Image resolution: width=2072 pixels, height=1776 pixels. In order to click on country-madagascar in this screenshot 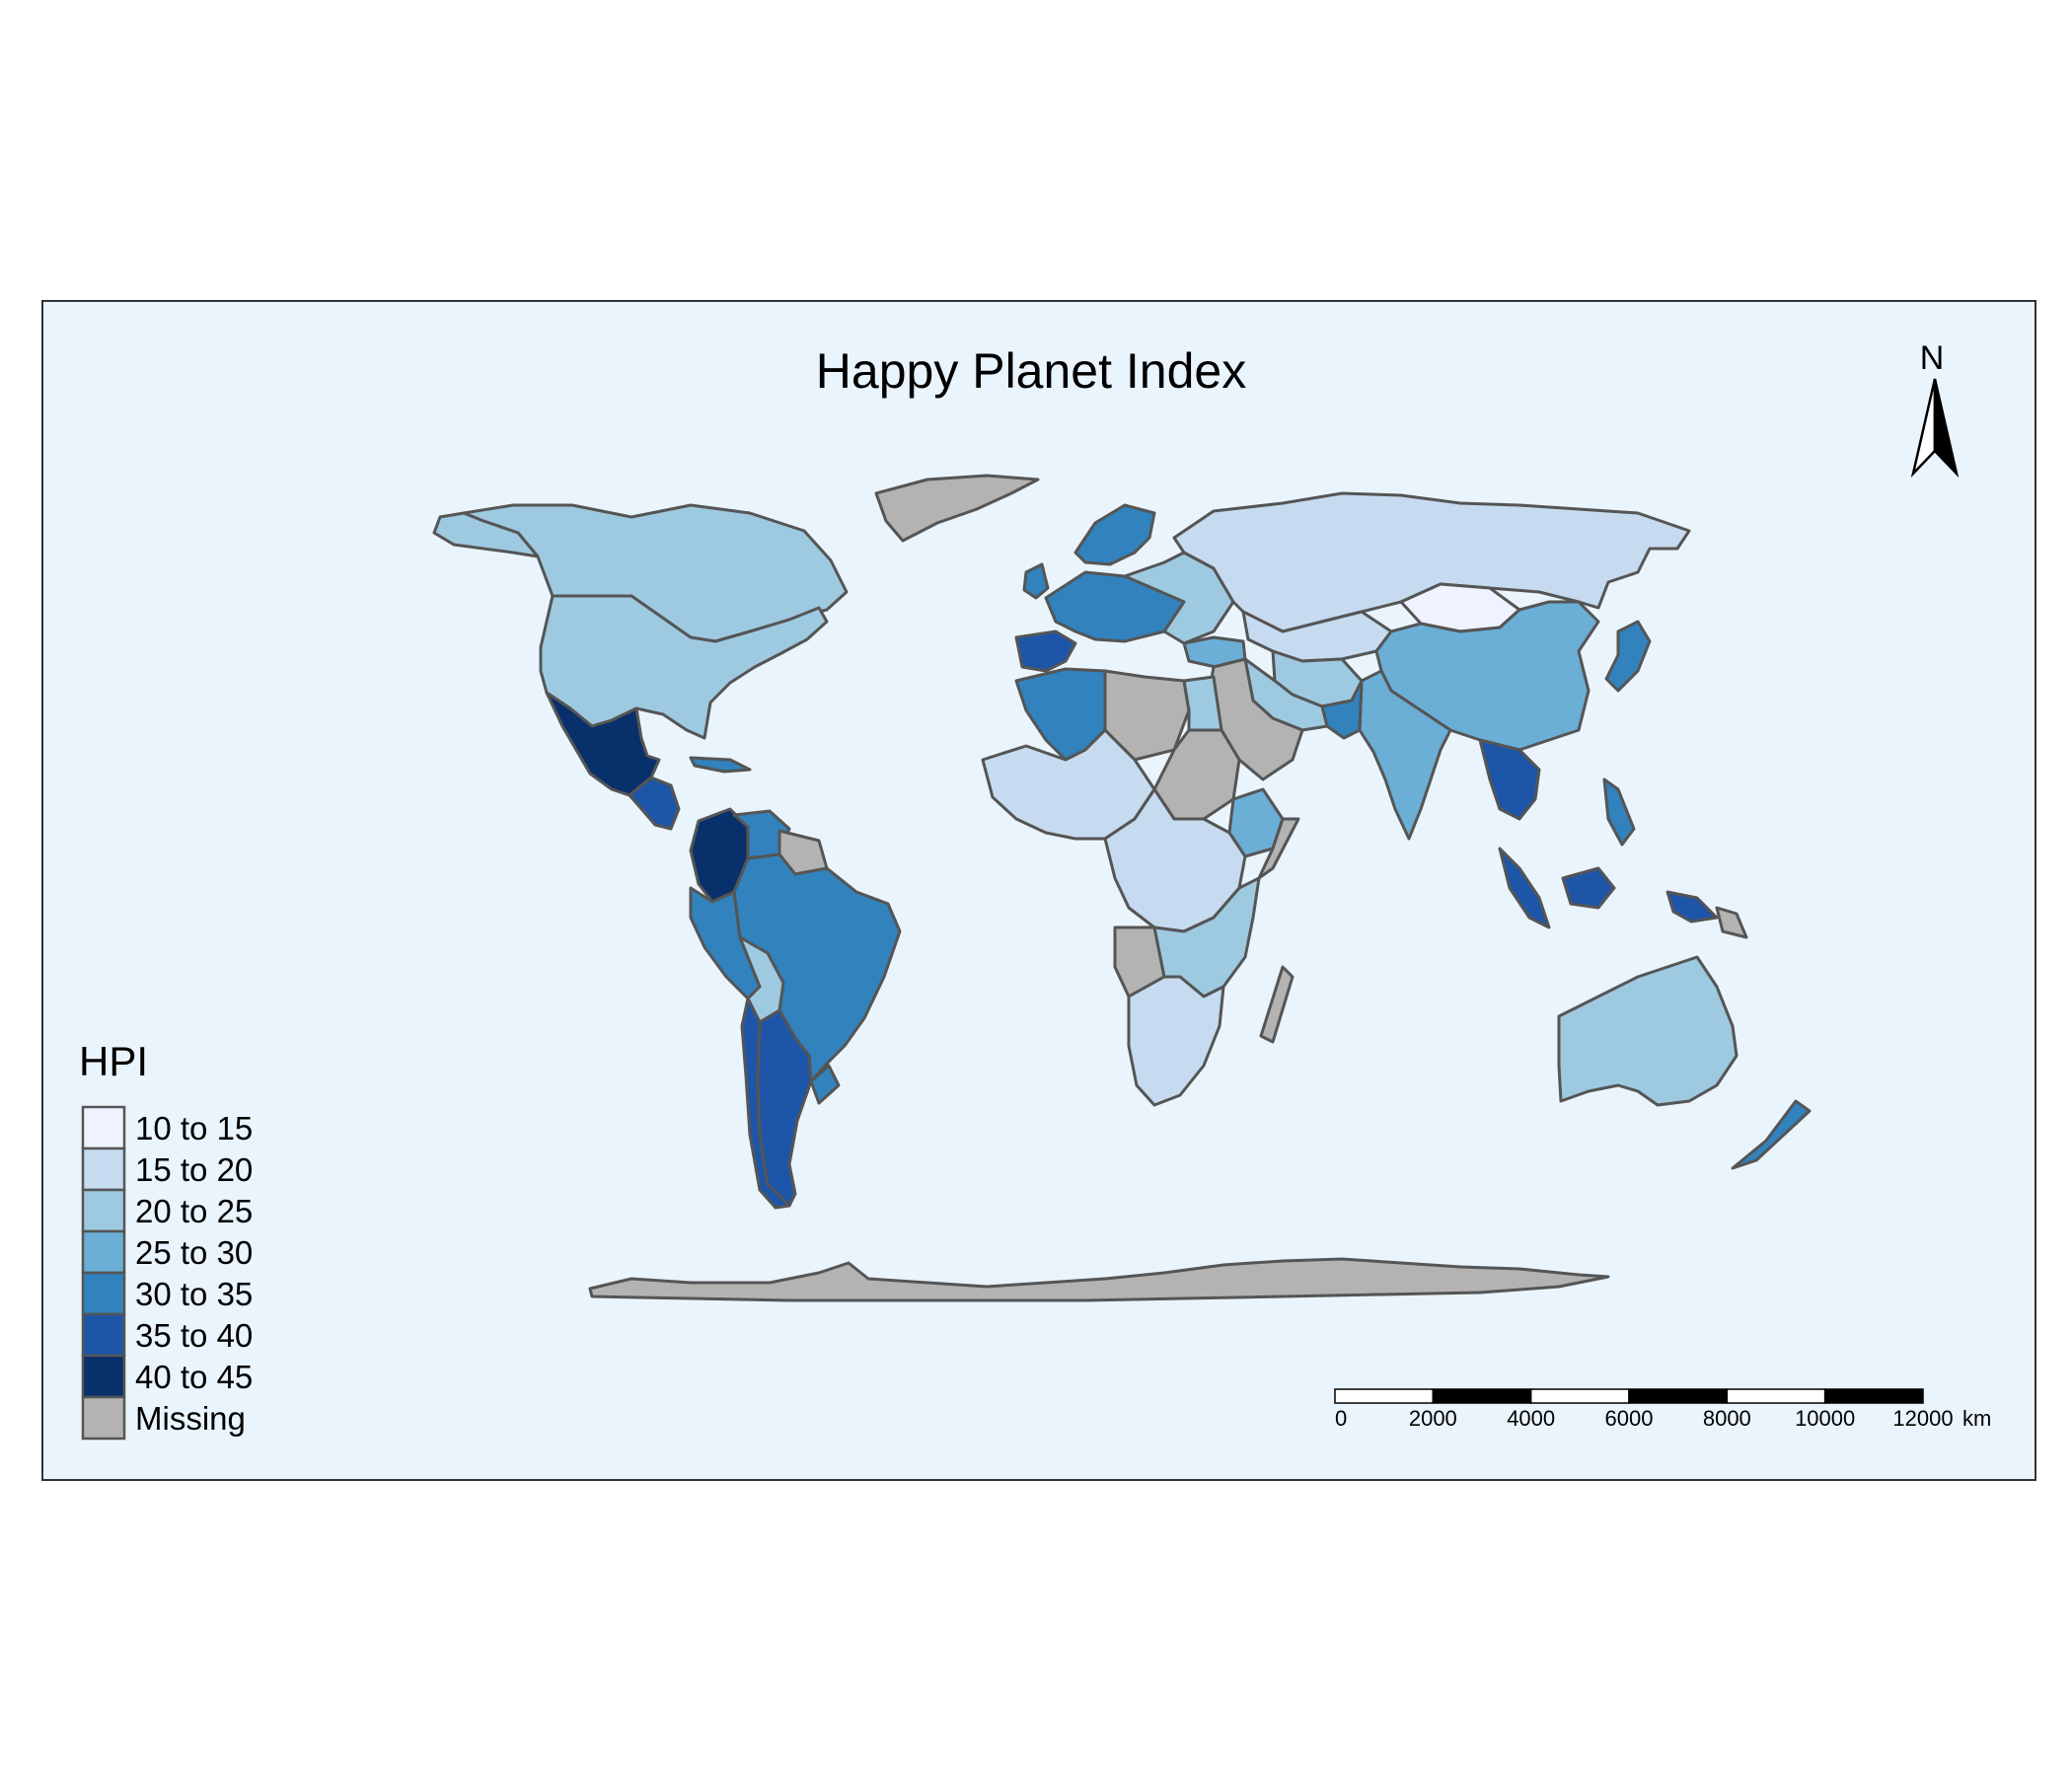, I will do `click(1277, 1005)`.